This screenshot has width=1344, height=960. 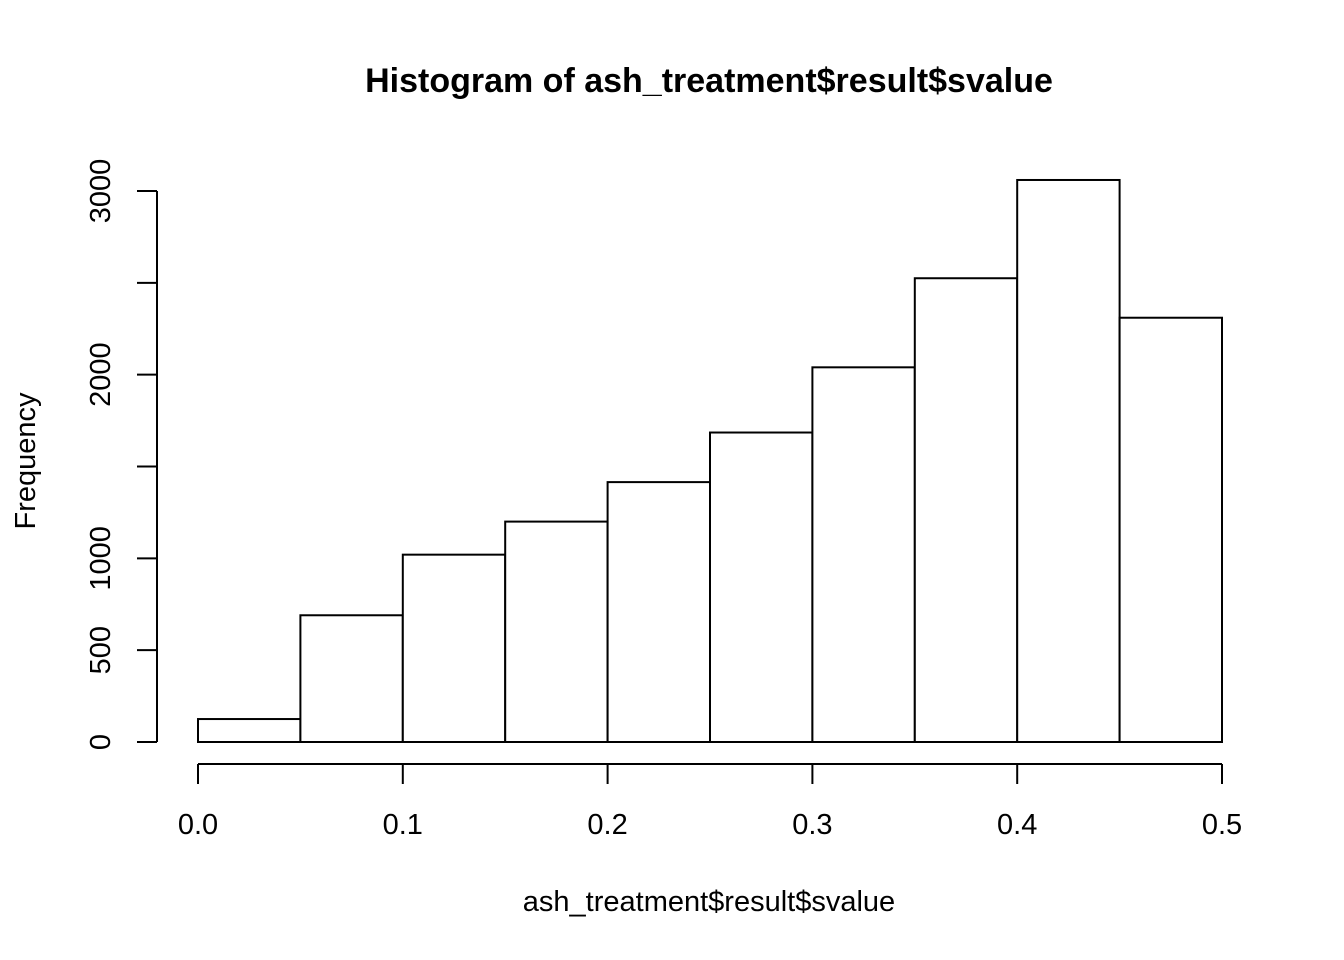 What do you see at coordinates (101, 374) in the screenshot?
I see `y-tick-label: 2000` at bounding box center [101, 374].